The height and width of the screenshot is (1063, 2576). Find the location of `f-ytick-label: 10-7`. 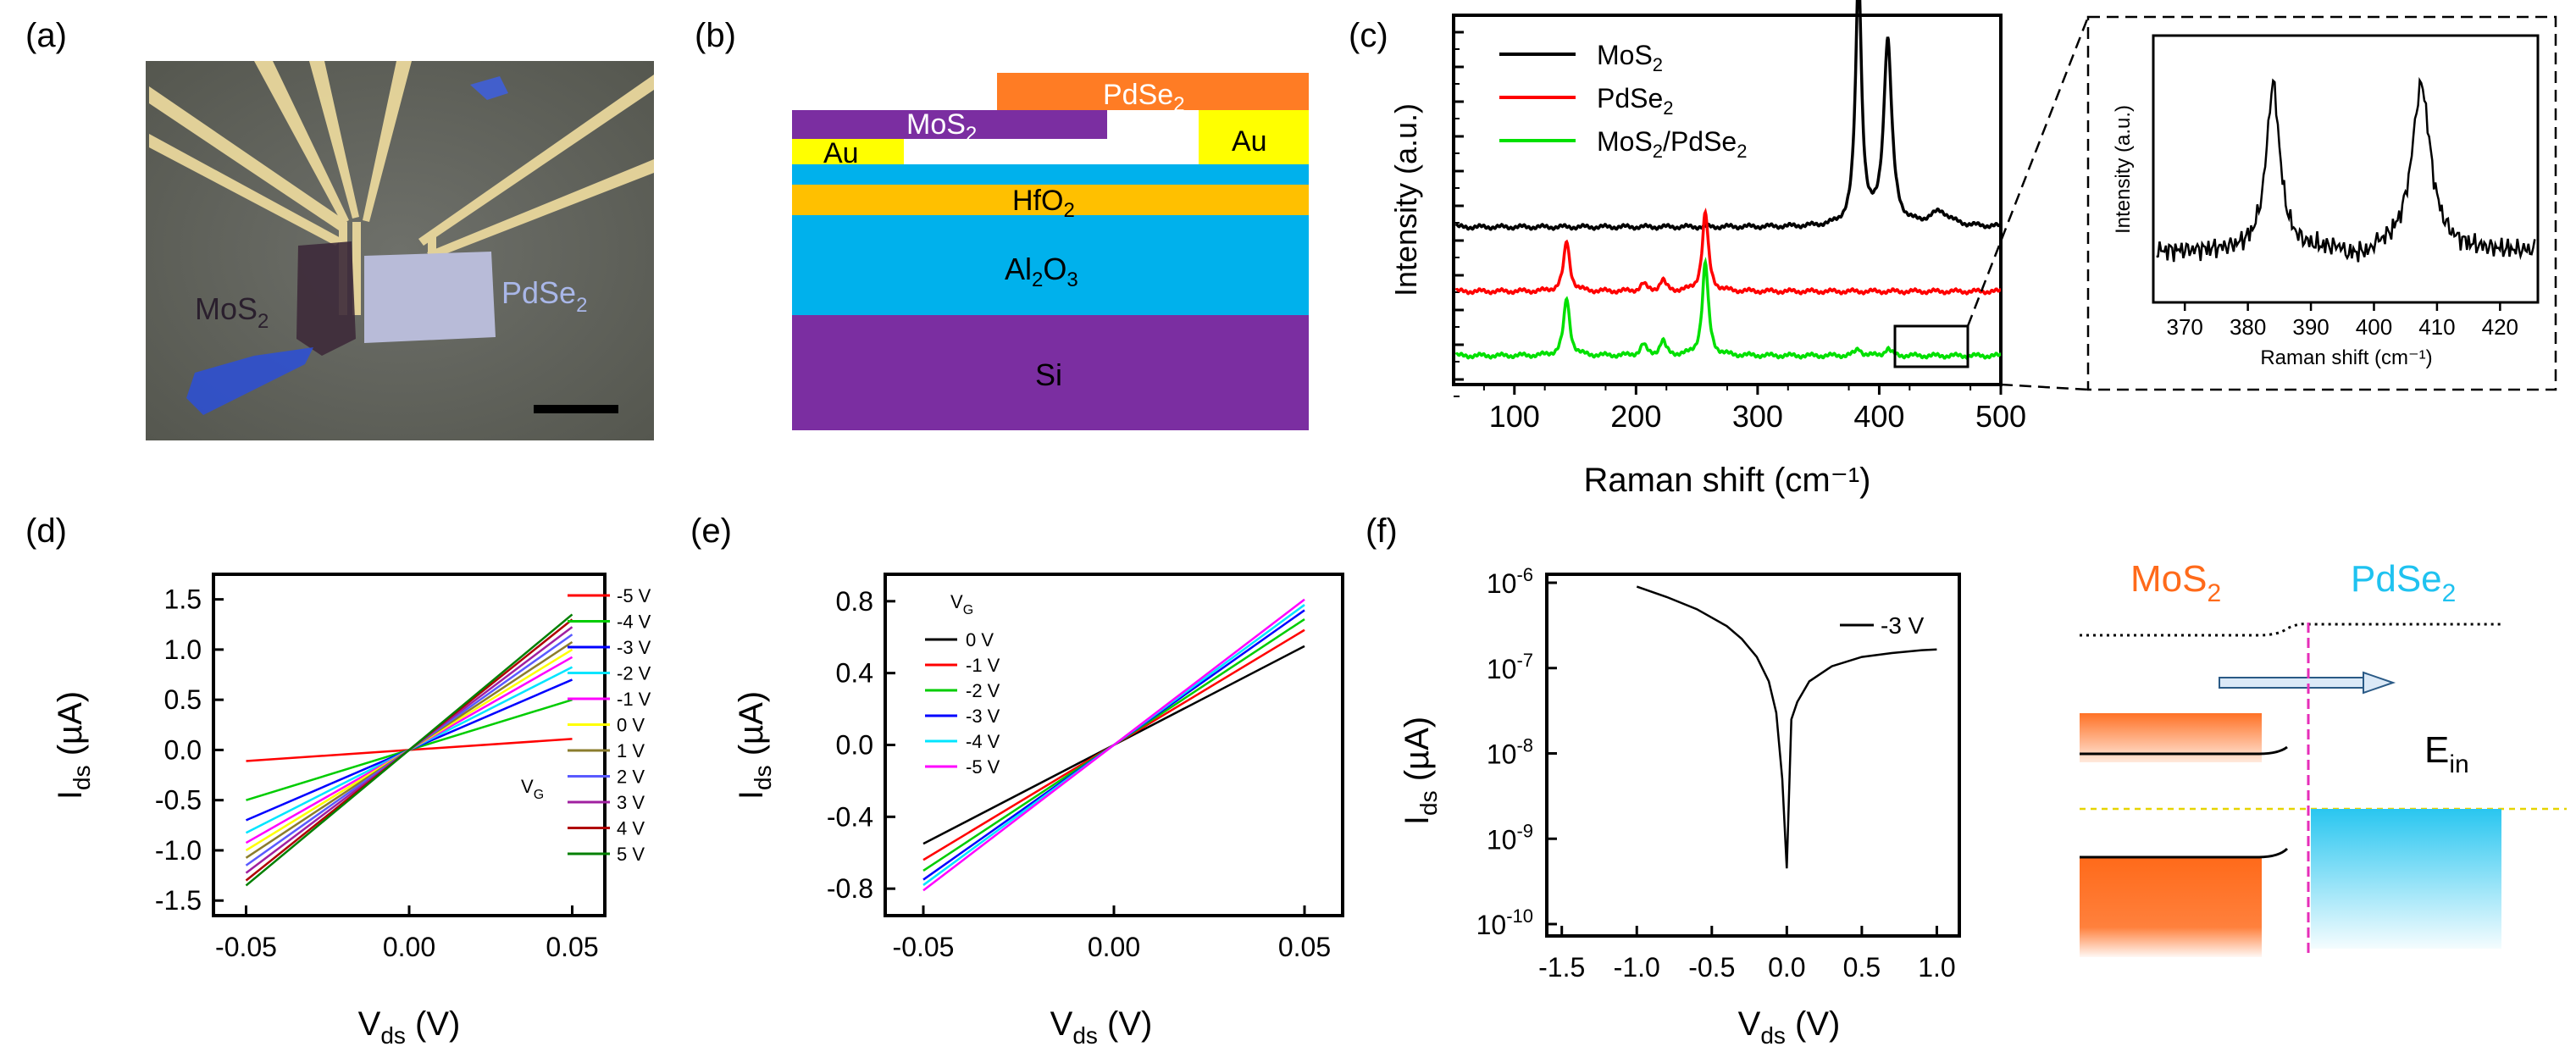

f-ytick-label: 10-7 is located at coordinates (1510, 667).